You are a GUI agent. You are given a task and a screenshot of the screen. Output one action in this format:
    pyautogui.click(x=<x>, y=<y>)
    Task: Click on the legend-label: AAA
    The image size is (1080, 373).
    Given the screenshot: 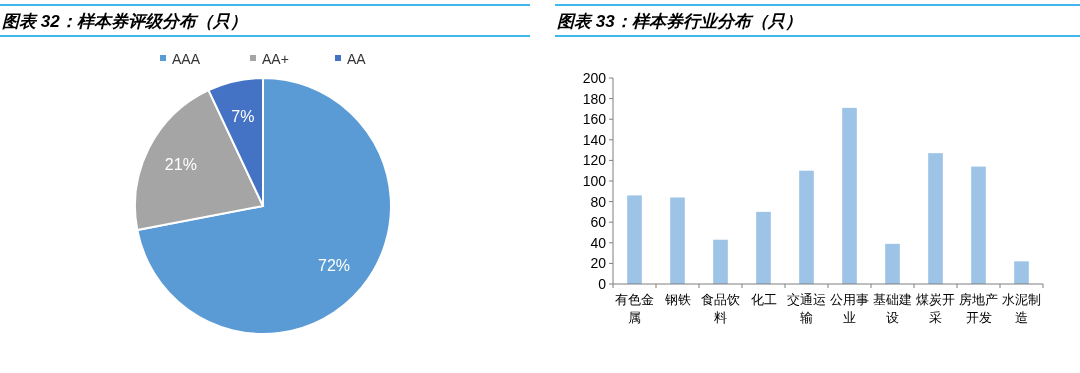 What is the action you would take?
    pyautogui.click(x=186, y=59)
    